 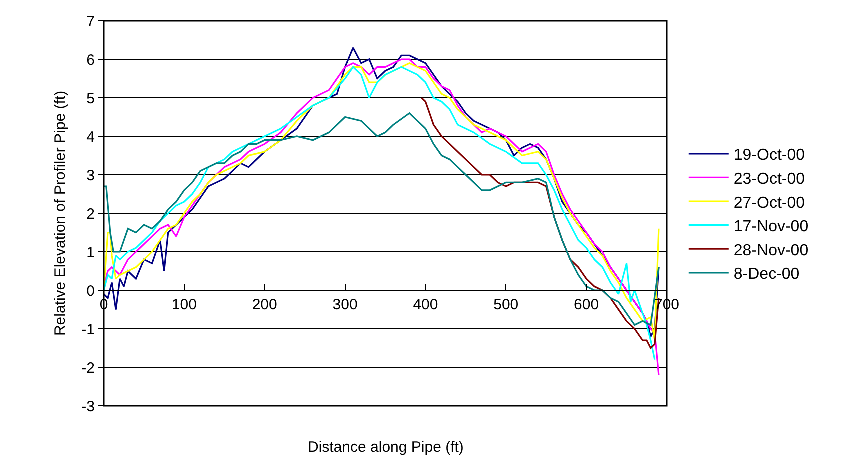 I want to click on y-tick-label: -1, so click(x=88, y=329).